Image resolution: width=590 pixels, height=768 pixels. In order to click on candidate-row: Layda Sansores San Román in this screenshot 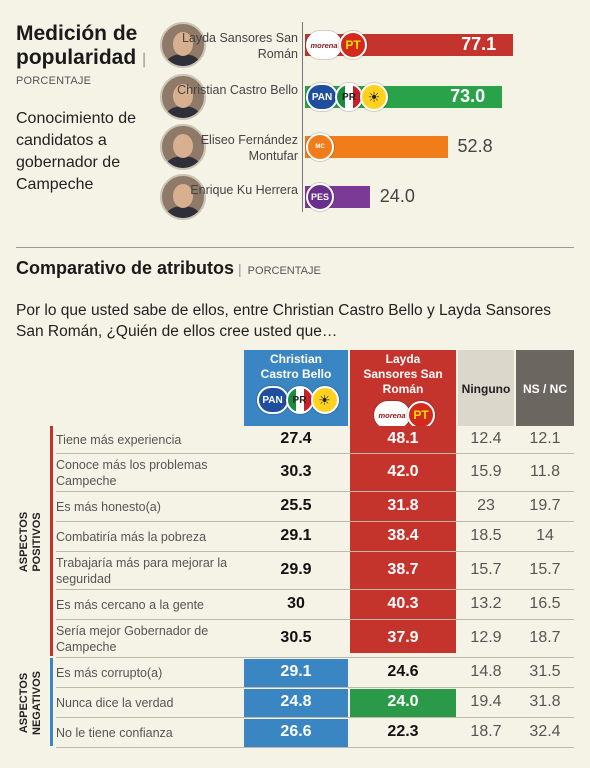, I will do `click(374, 44)`.